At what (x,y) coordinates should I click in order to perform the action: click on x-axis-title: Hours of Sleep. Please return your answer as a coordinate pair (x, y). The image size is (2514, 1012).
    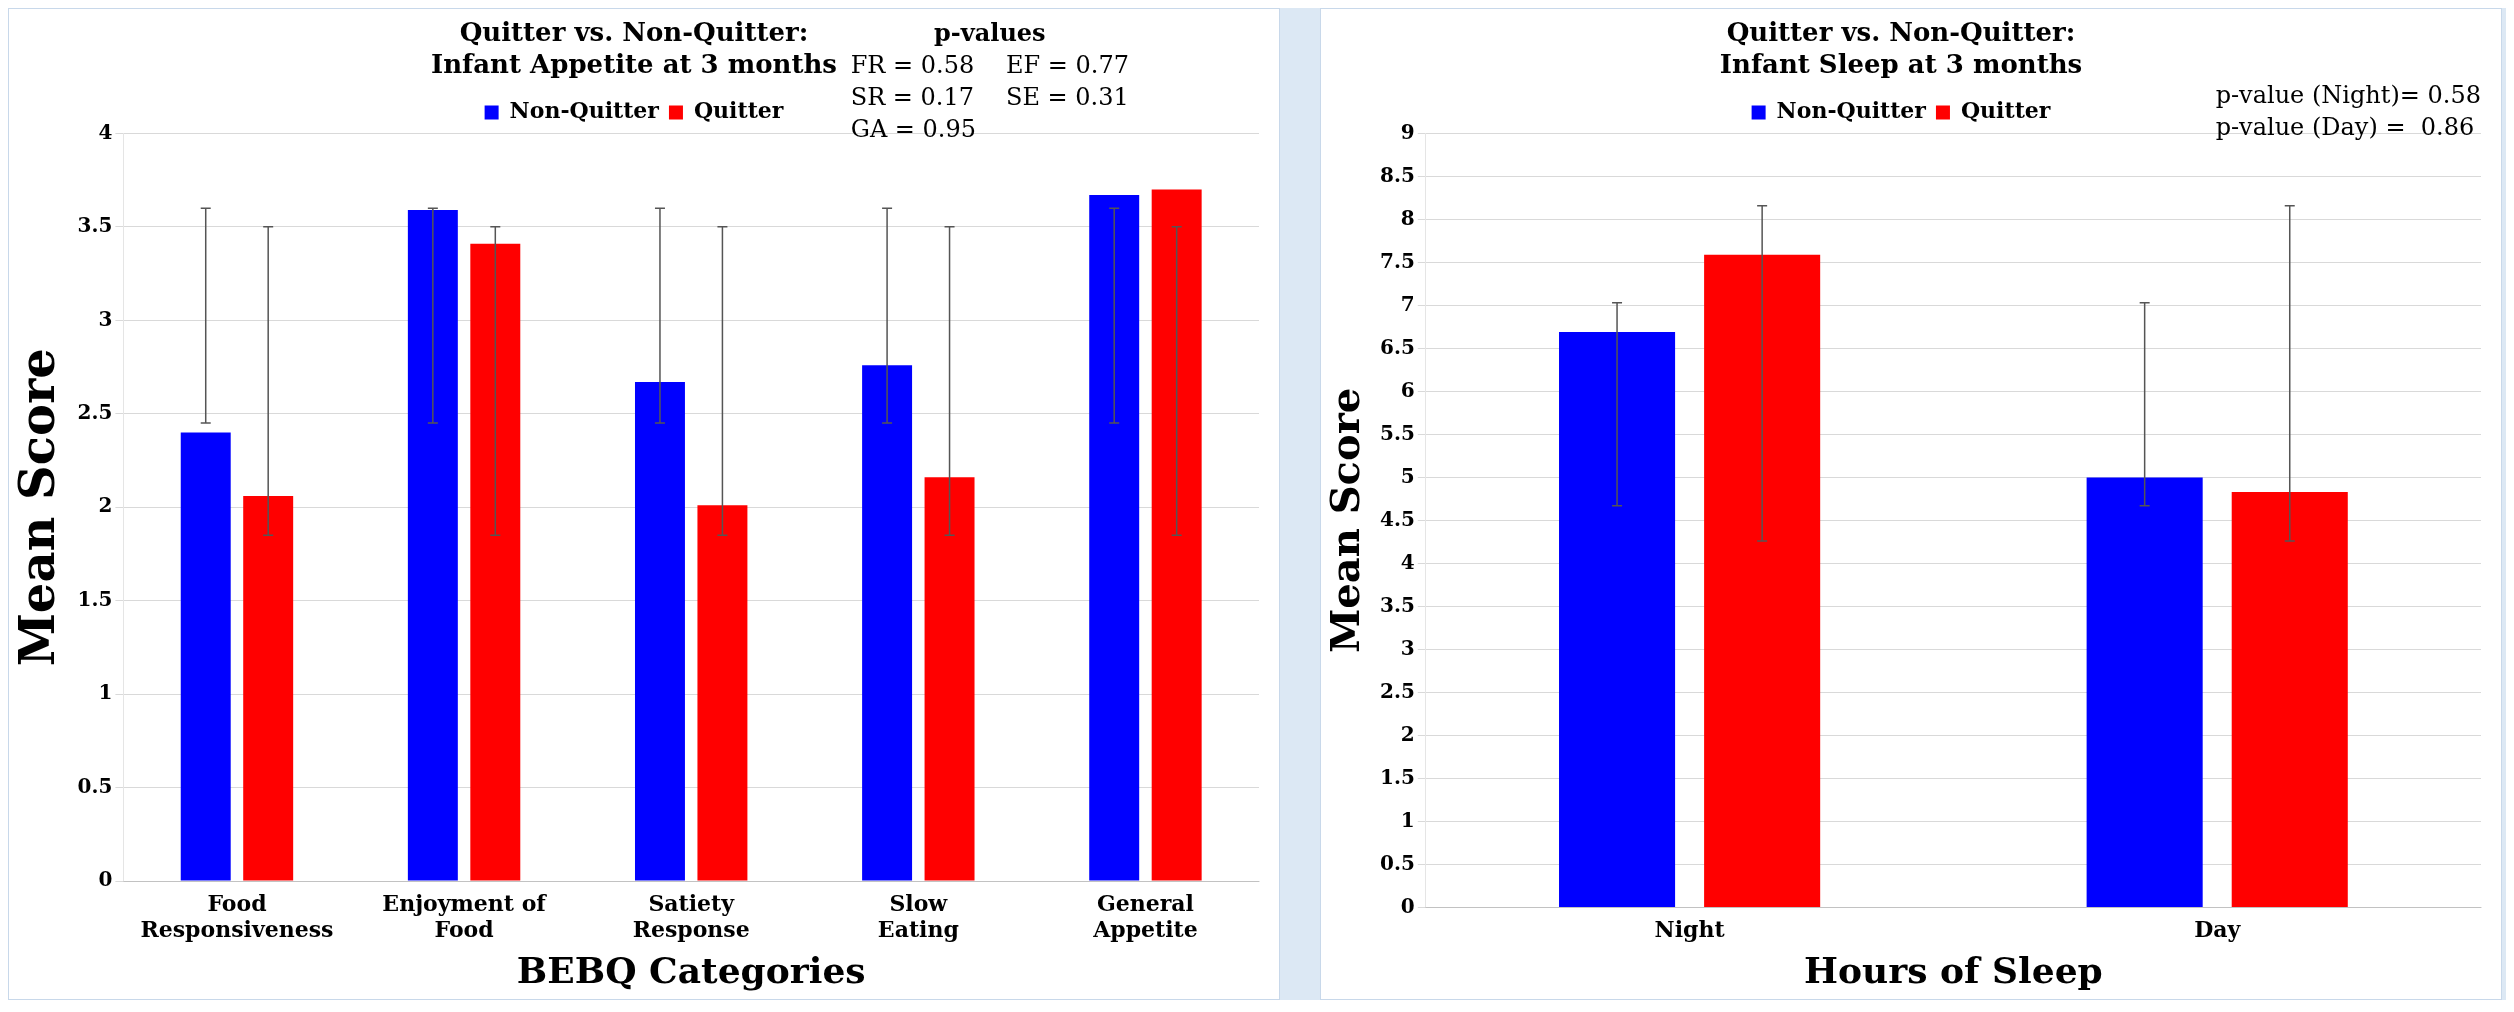
    Looking at the image, I should click on (1953, 969).